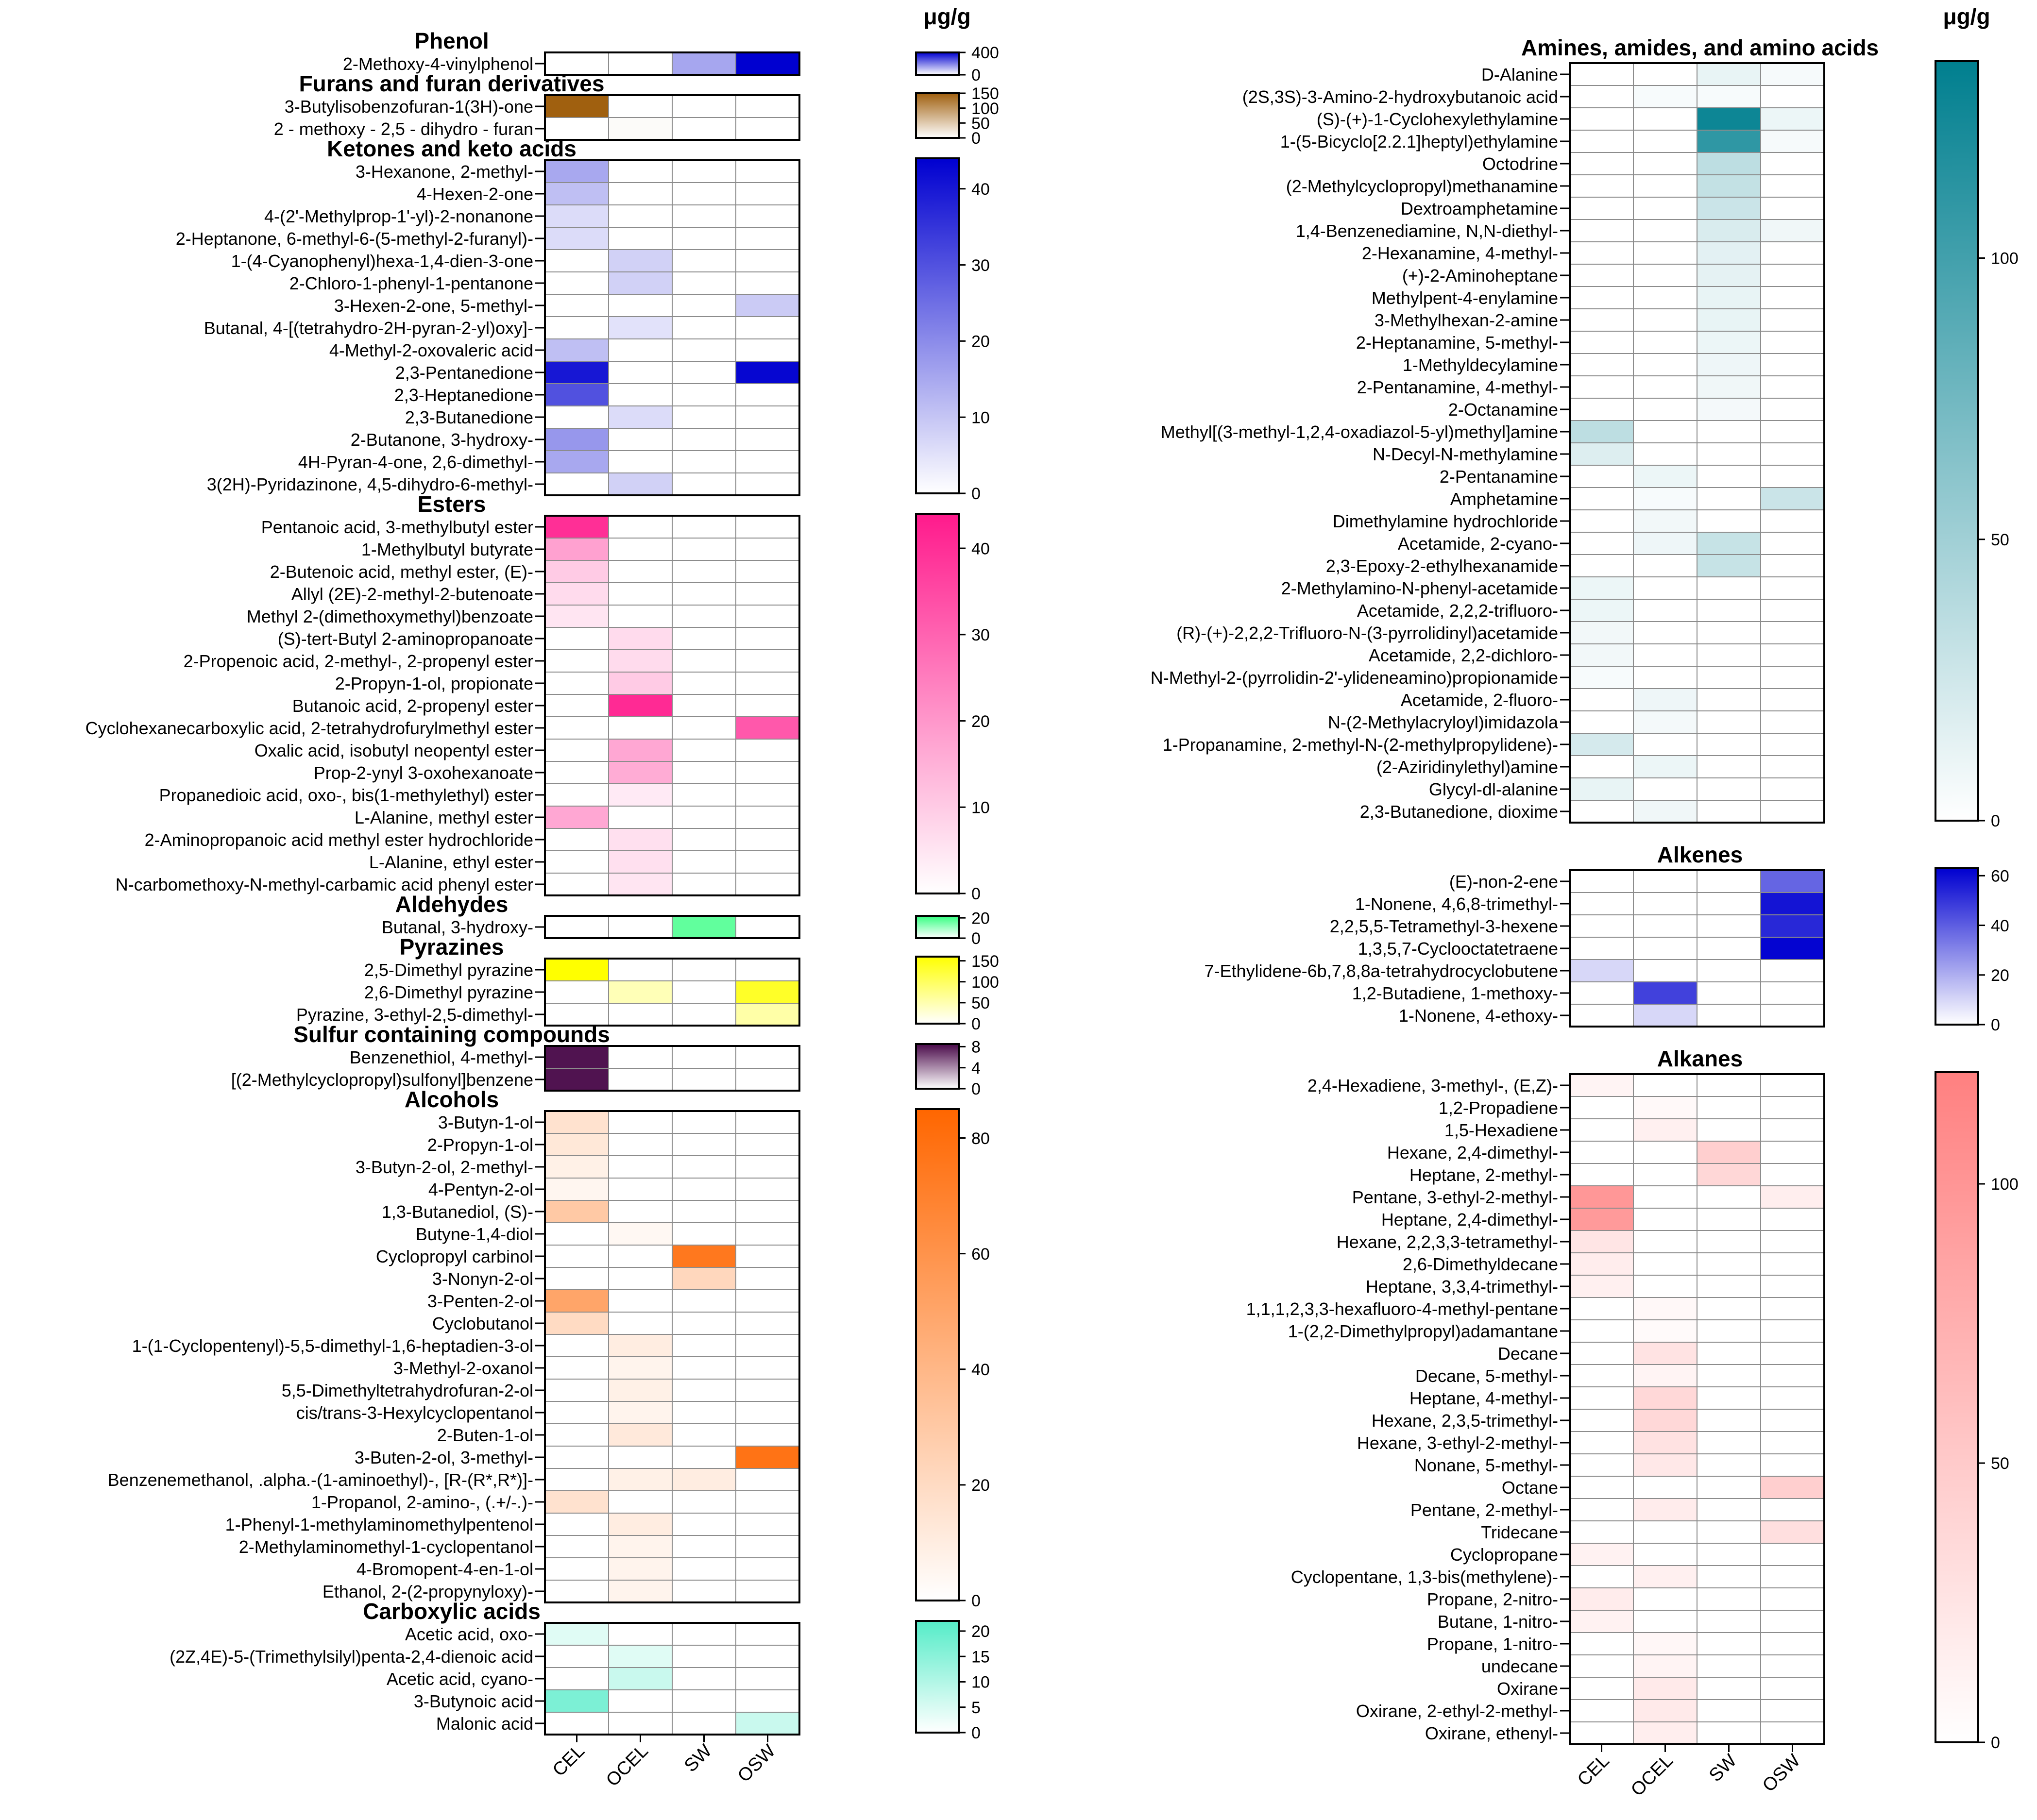 This screenshot has width=2037, height=1820. I want to click on row-label: 4-Methyl-2-oxovaleric acid, so click(431, 350).